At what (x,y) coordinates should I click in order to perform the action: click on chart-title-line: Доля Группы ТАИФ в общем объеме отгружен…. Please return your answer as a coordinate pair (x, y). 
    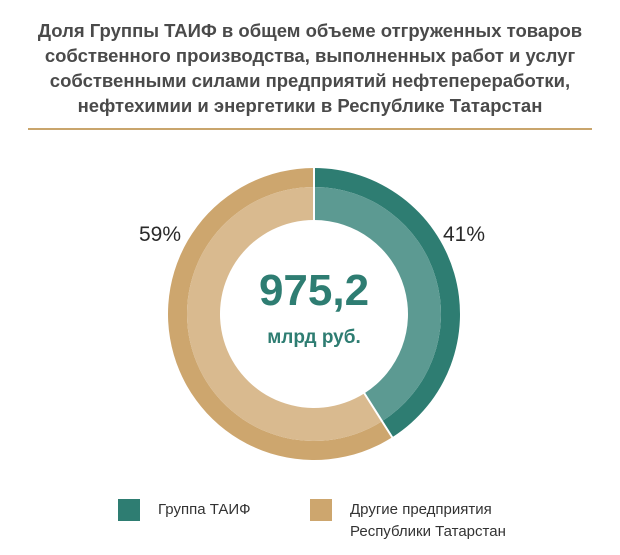
    Looking at the image, I should click on (310, 30).